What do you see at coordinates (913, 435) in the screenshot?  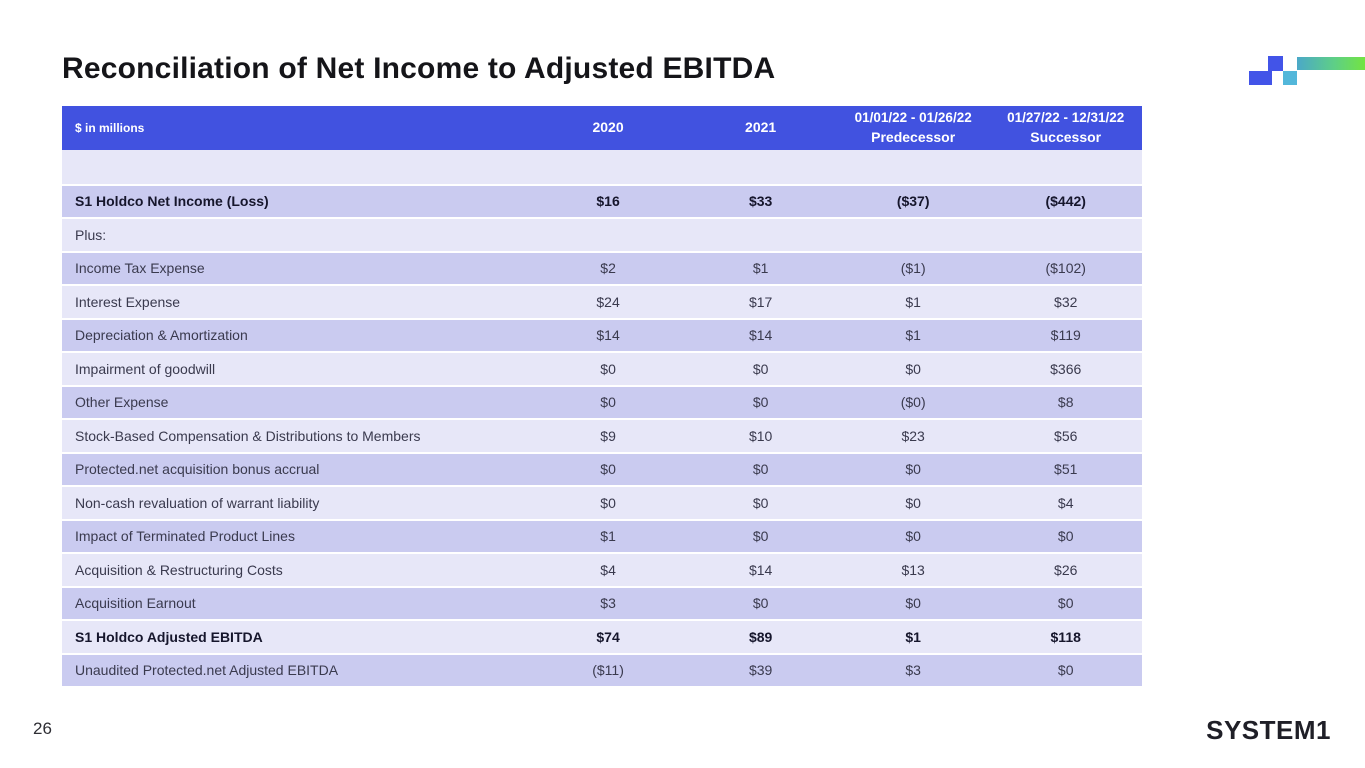 I see `row-value-predecessor: $23` at bounding box center [913, 435].